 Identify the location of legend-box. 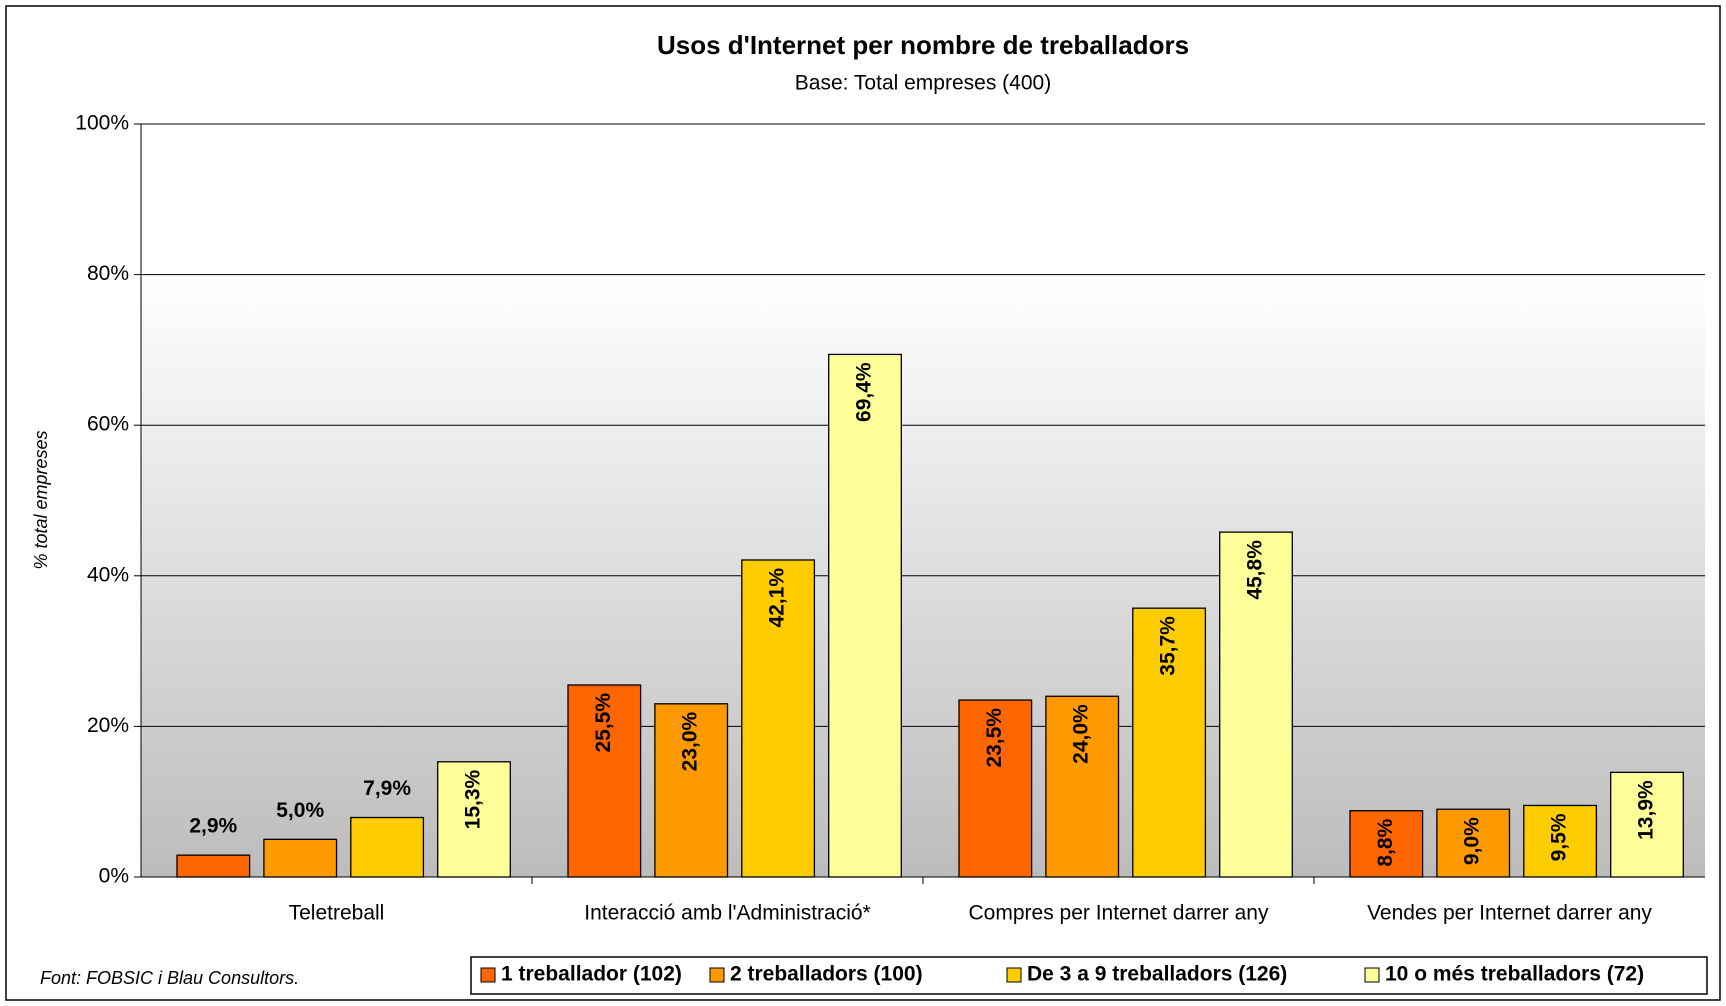
(1089, 975).